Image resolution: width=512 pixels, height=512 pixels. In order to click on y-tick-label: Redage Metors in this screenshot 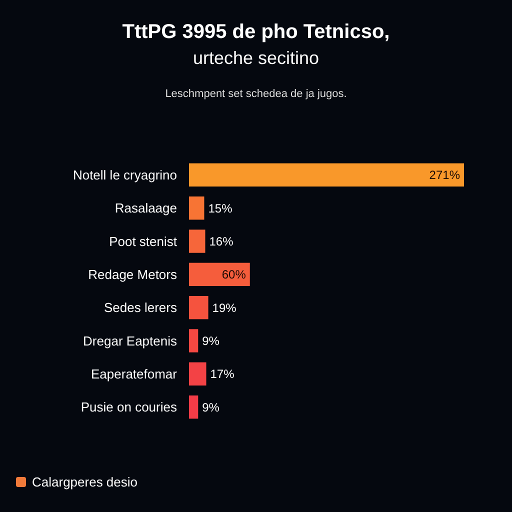, I will do `click(133, 274)`.